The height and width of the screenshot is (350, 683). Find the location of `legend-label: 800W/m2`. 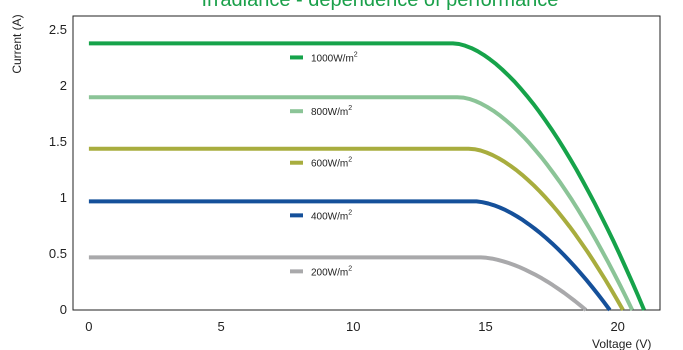

legend-label: 800W/m2 is located at coordinates (331, 111).